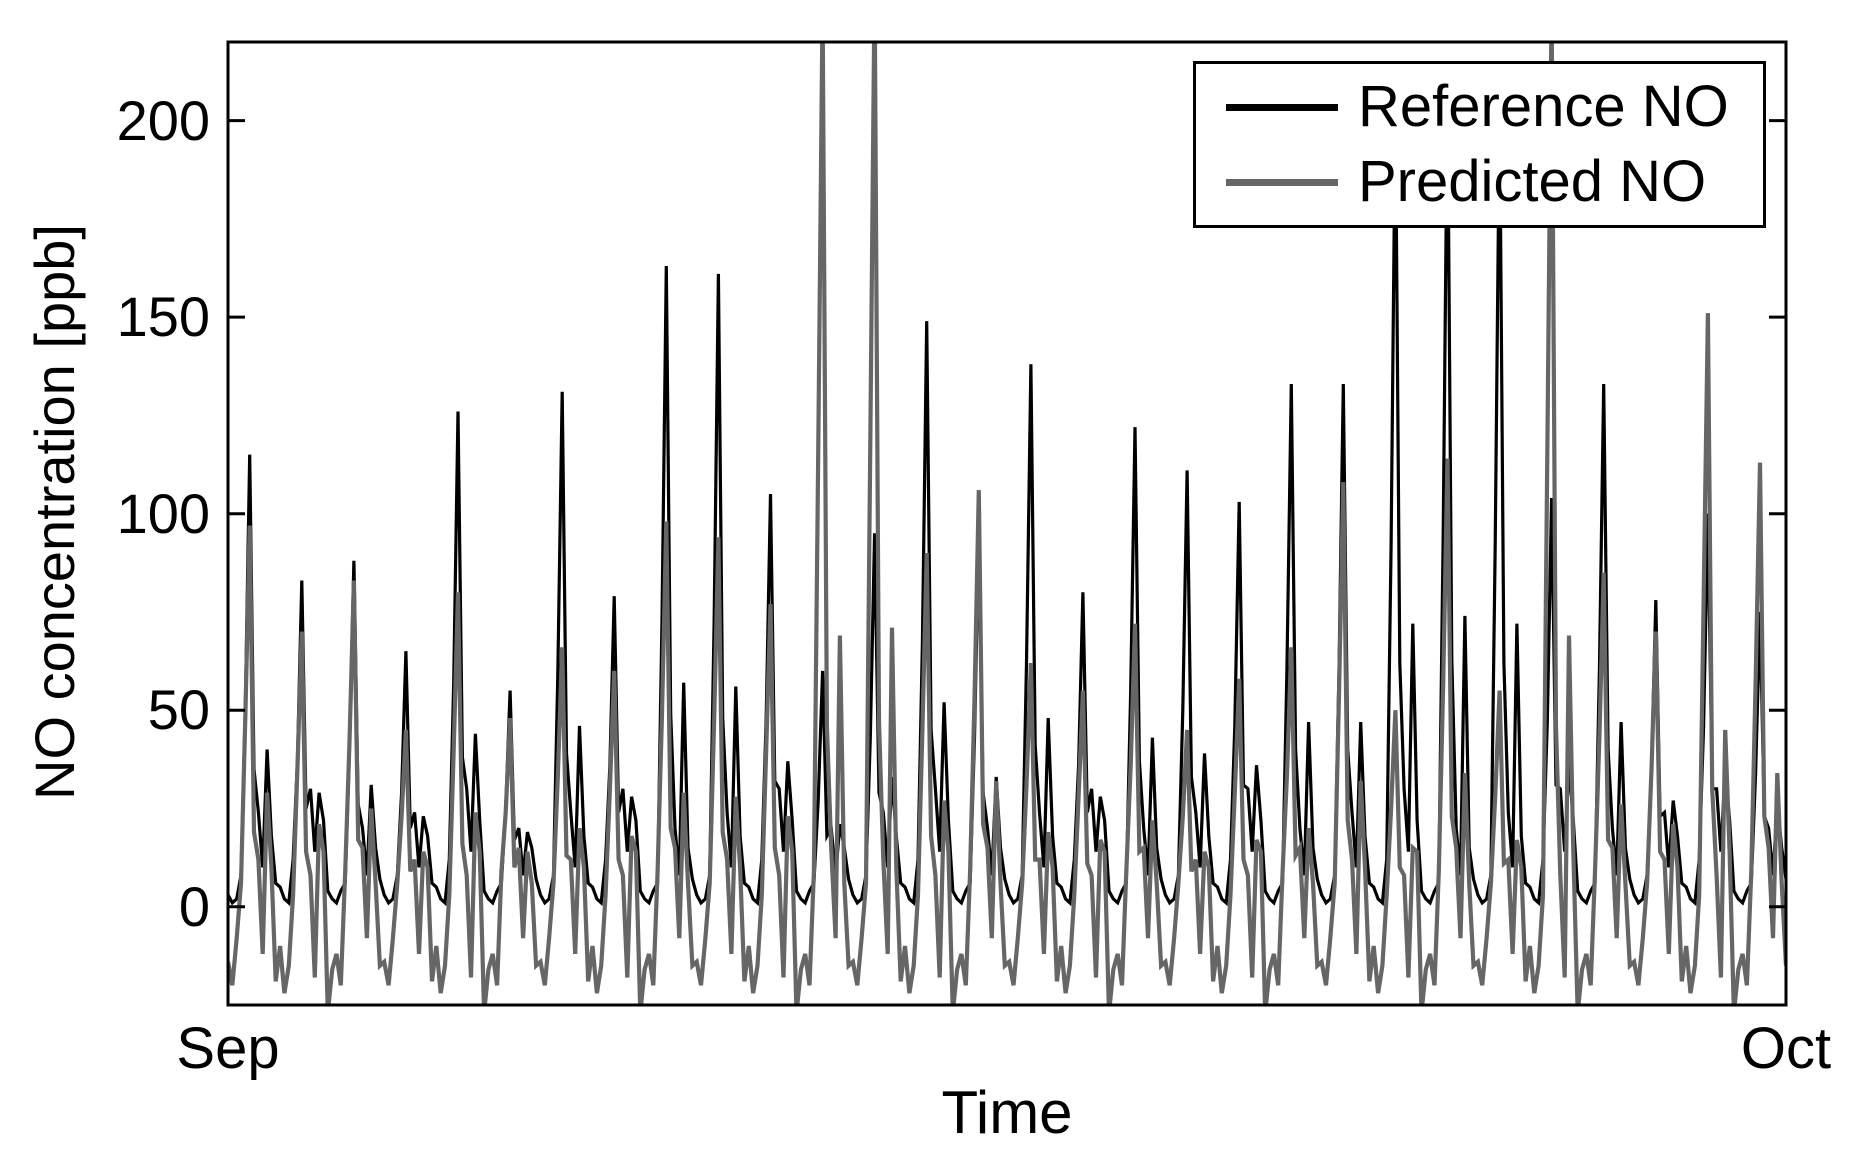 This screenshot has width=1851, height=1169. I want to click on y-tick-label: 50, so click(178, 710).